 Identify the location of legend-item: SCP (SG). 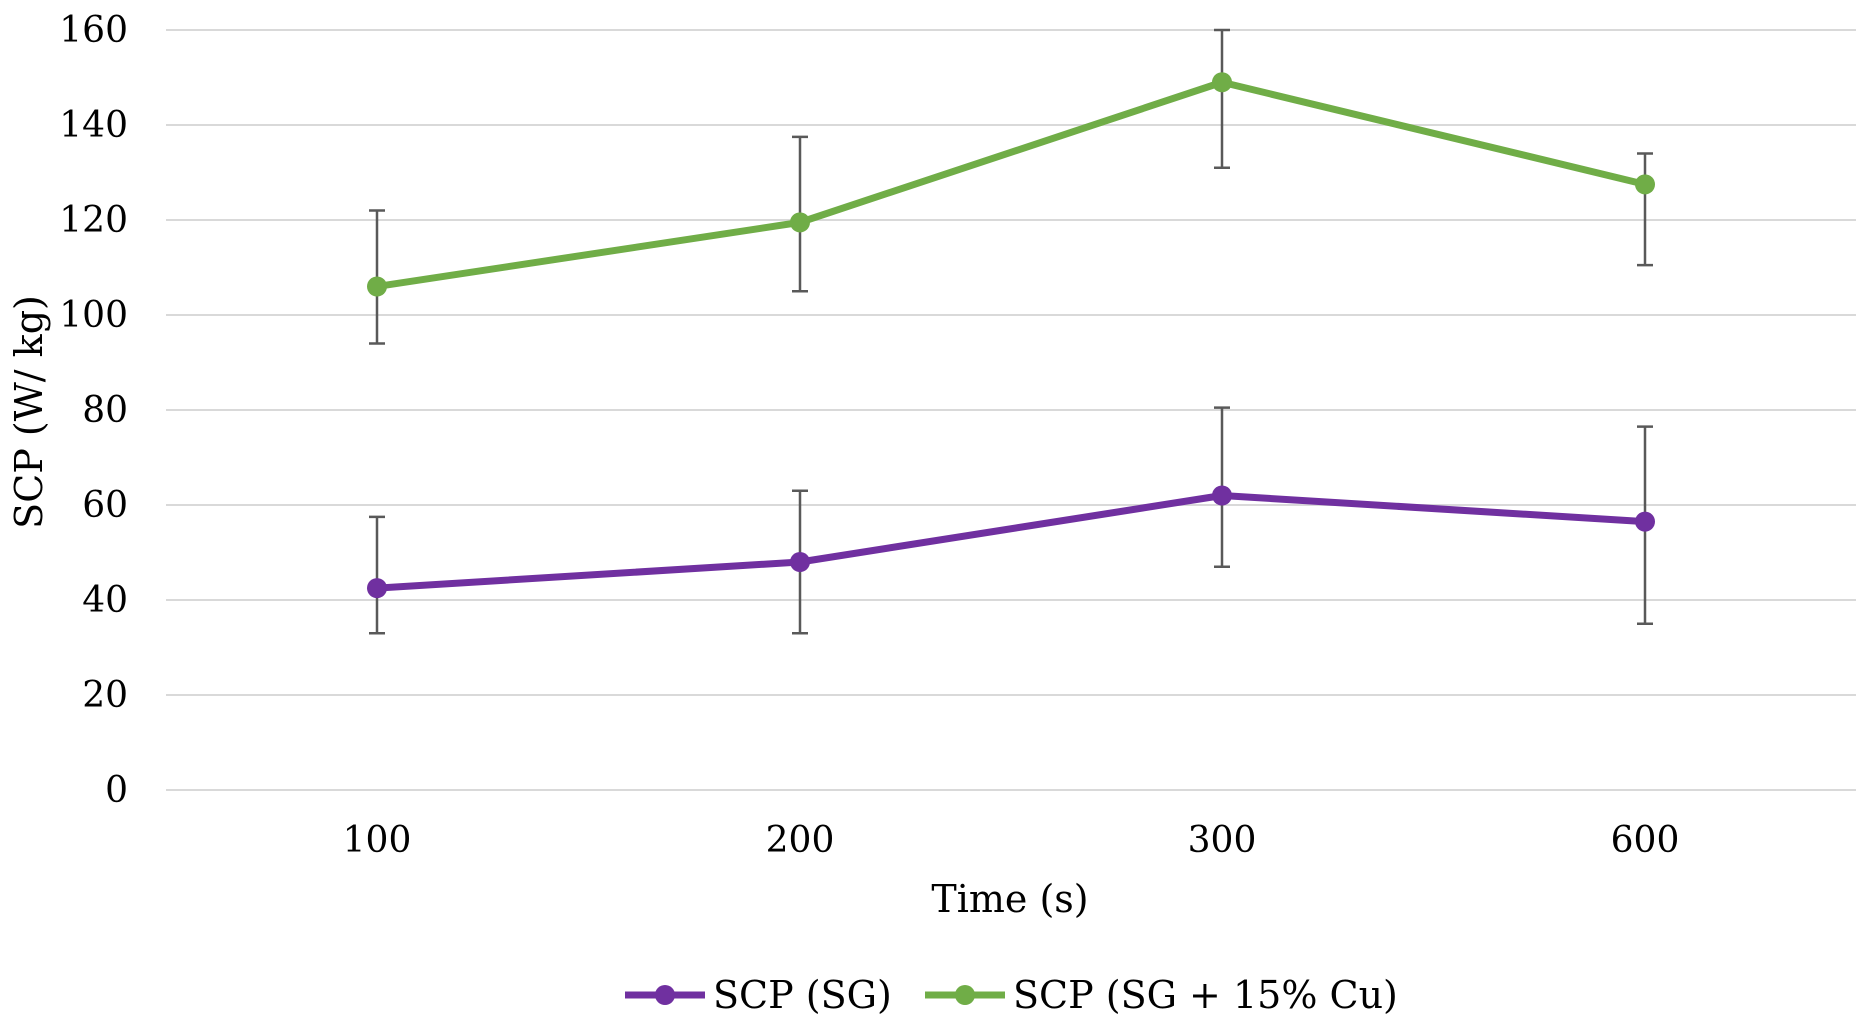
(758, 995).